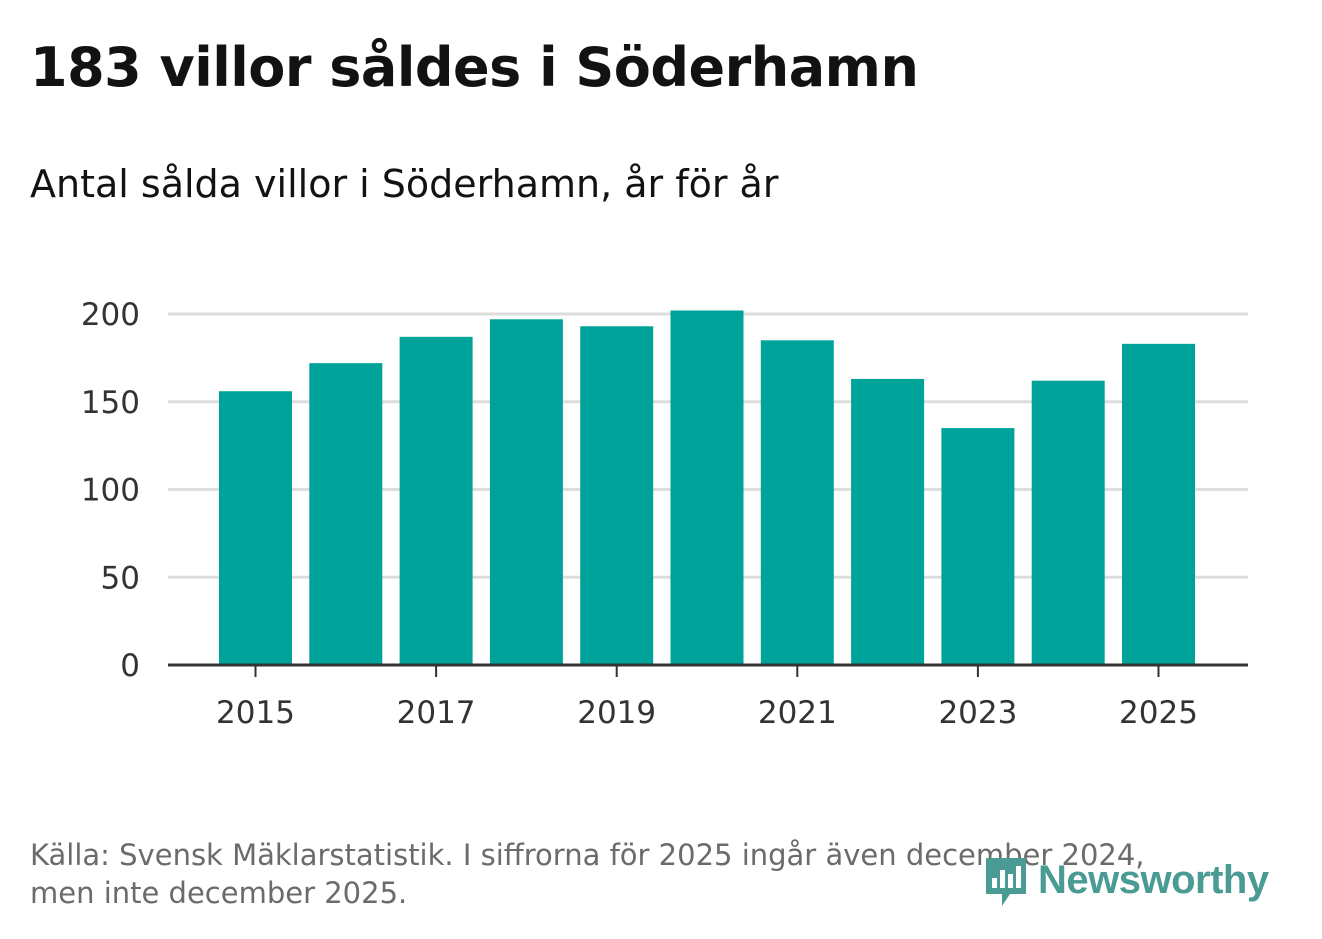  I want to click on bar-2015, so click(255, 528).